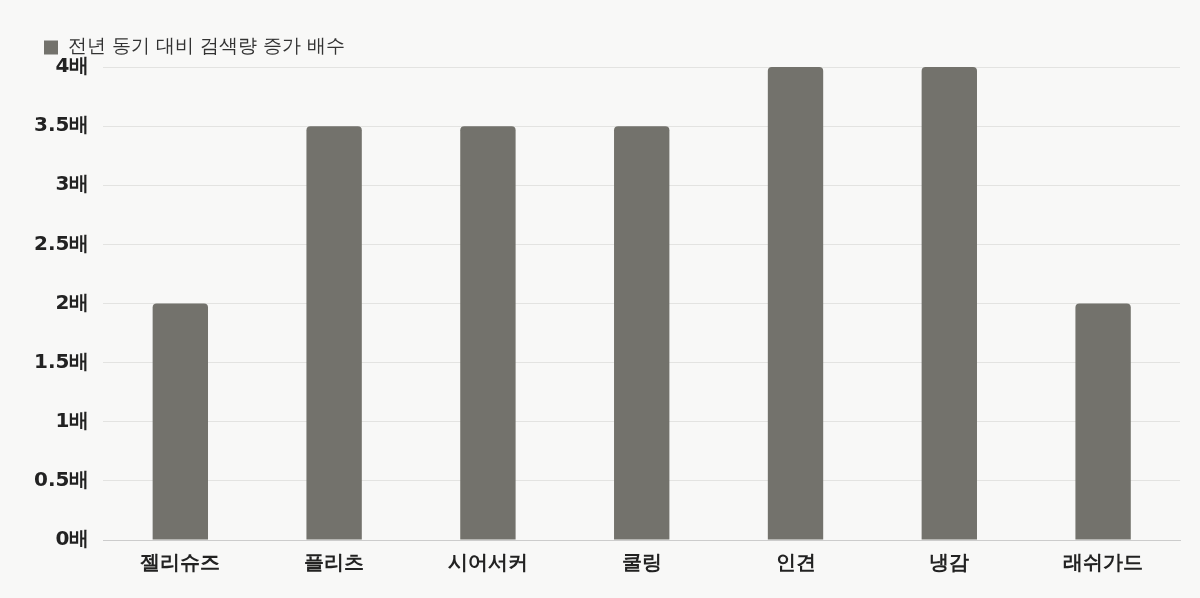 The width and height of the screenshot is (1200, 598). What do you see at coordinates (72, 301) in the screenshot?
I see `y-tick-label: 2배` at bounding box center [72, 301].